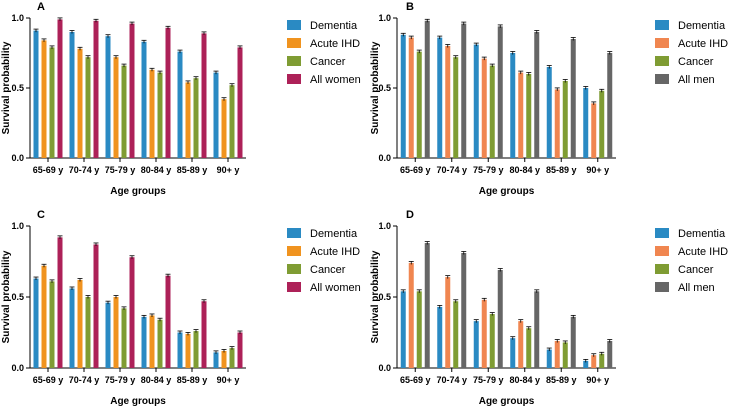 The width and height of the screenshot is (749, 406). Describe the element at coordinates (561, 380) in the screenshot. I see `x-tick-label: 85-89 y` at that location.